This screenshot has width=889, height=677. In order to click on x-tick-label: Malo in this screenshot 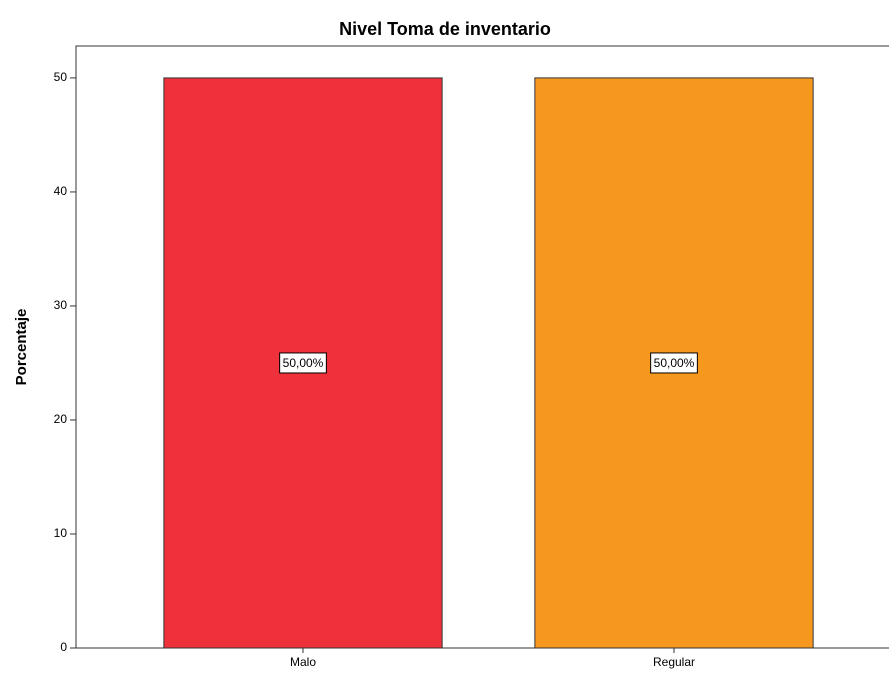, I will do `click(303, 662)`.